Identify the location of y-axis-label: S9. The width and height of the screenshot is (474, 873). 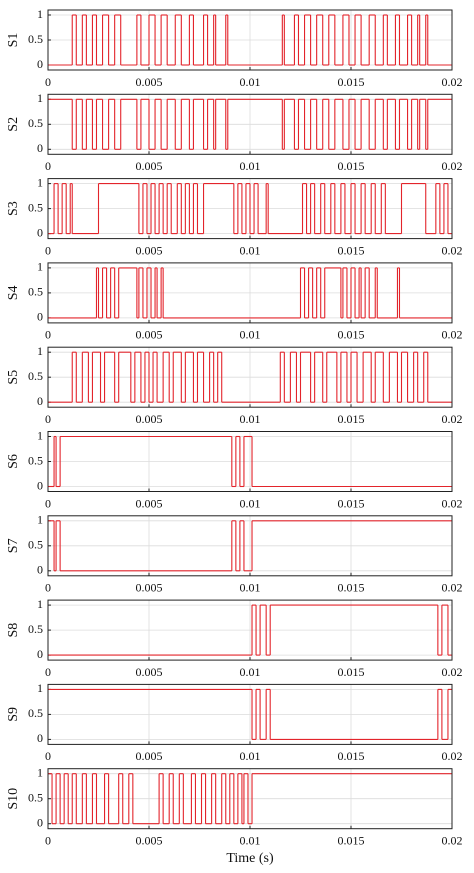
(13, 714).